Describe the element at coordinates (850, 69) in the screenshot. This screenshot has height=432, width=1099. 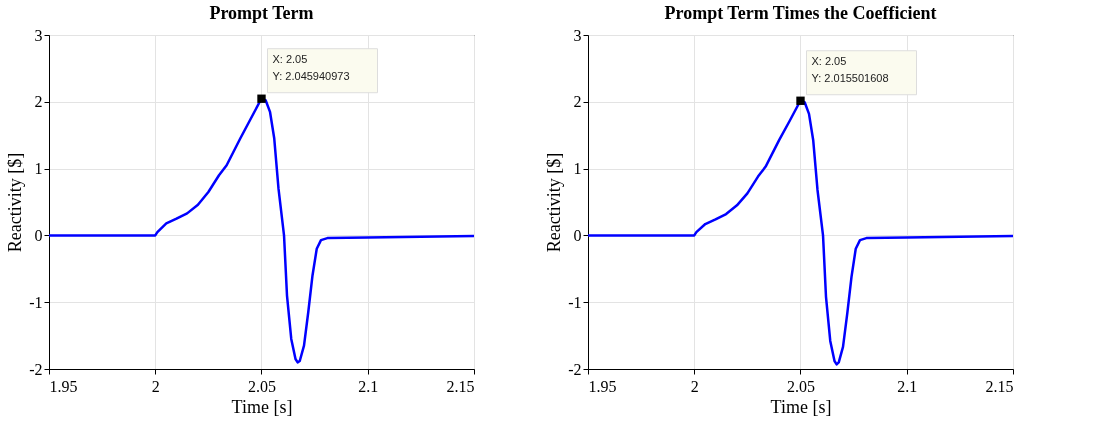
I see `annotation: X: 2.05 Y: 2.015501608` at that location.